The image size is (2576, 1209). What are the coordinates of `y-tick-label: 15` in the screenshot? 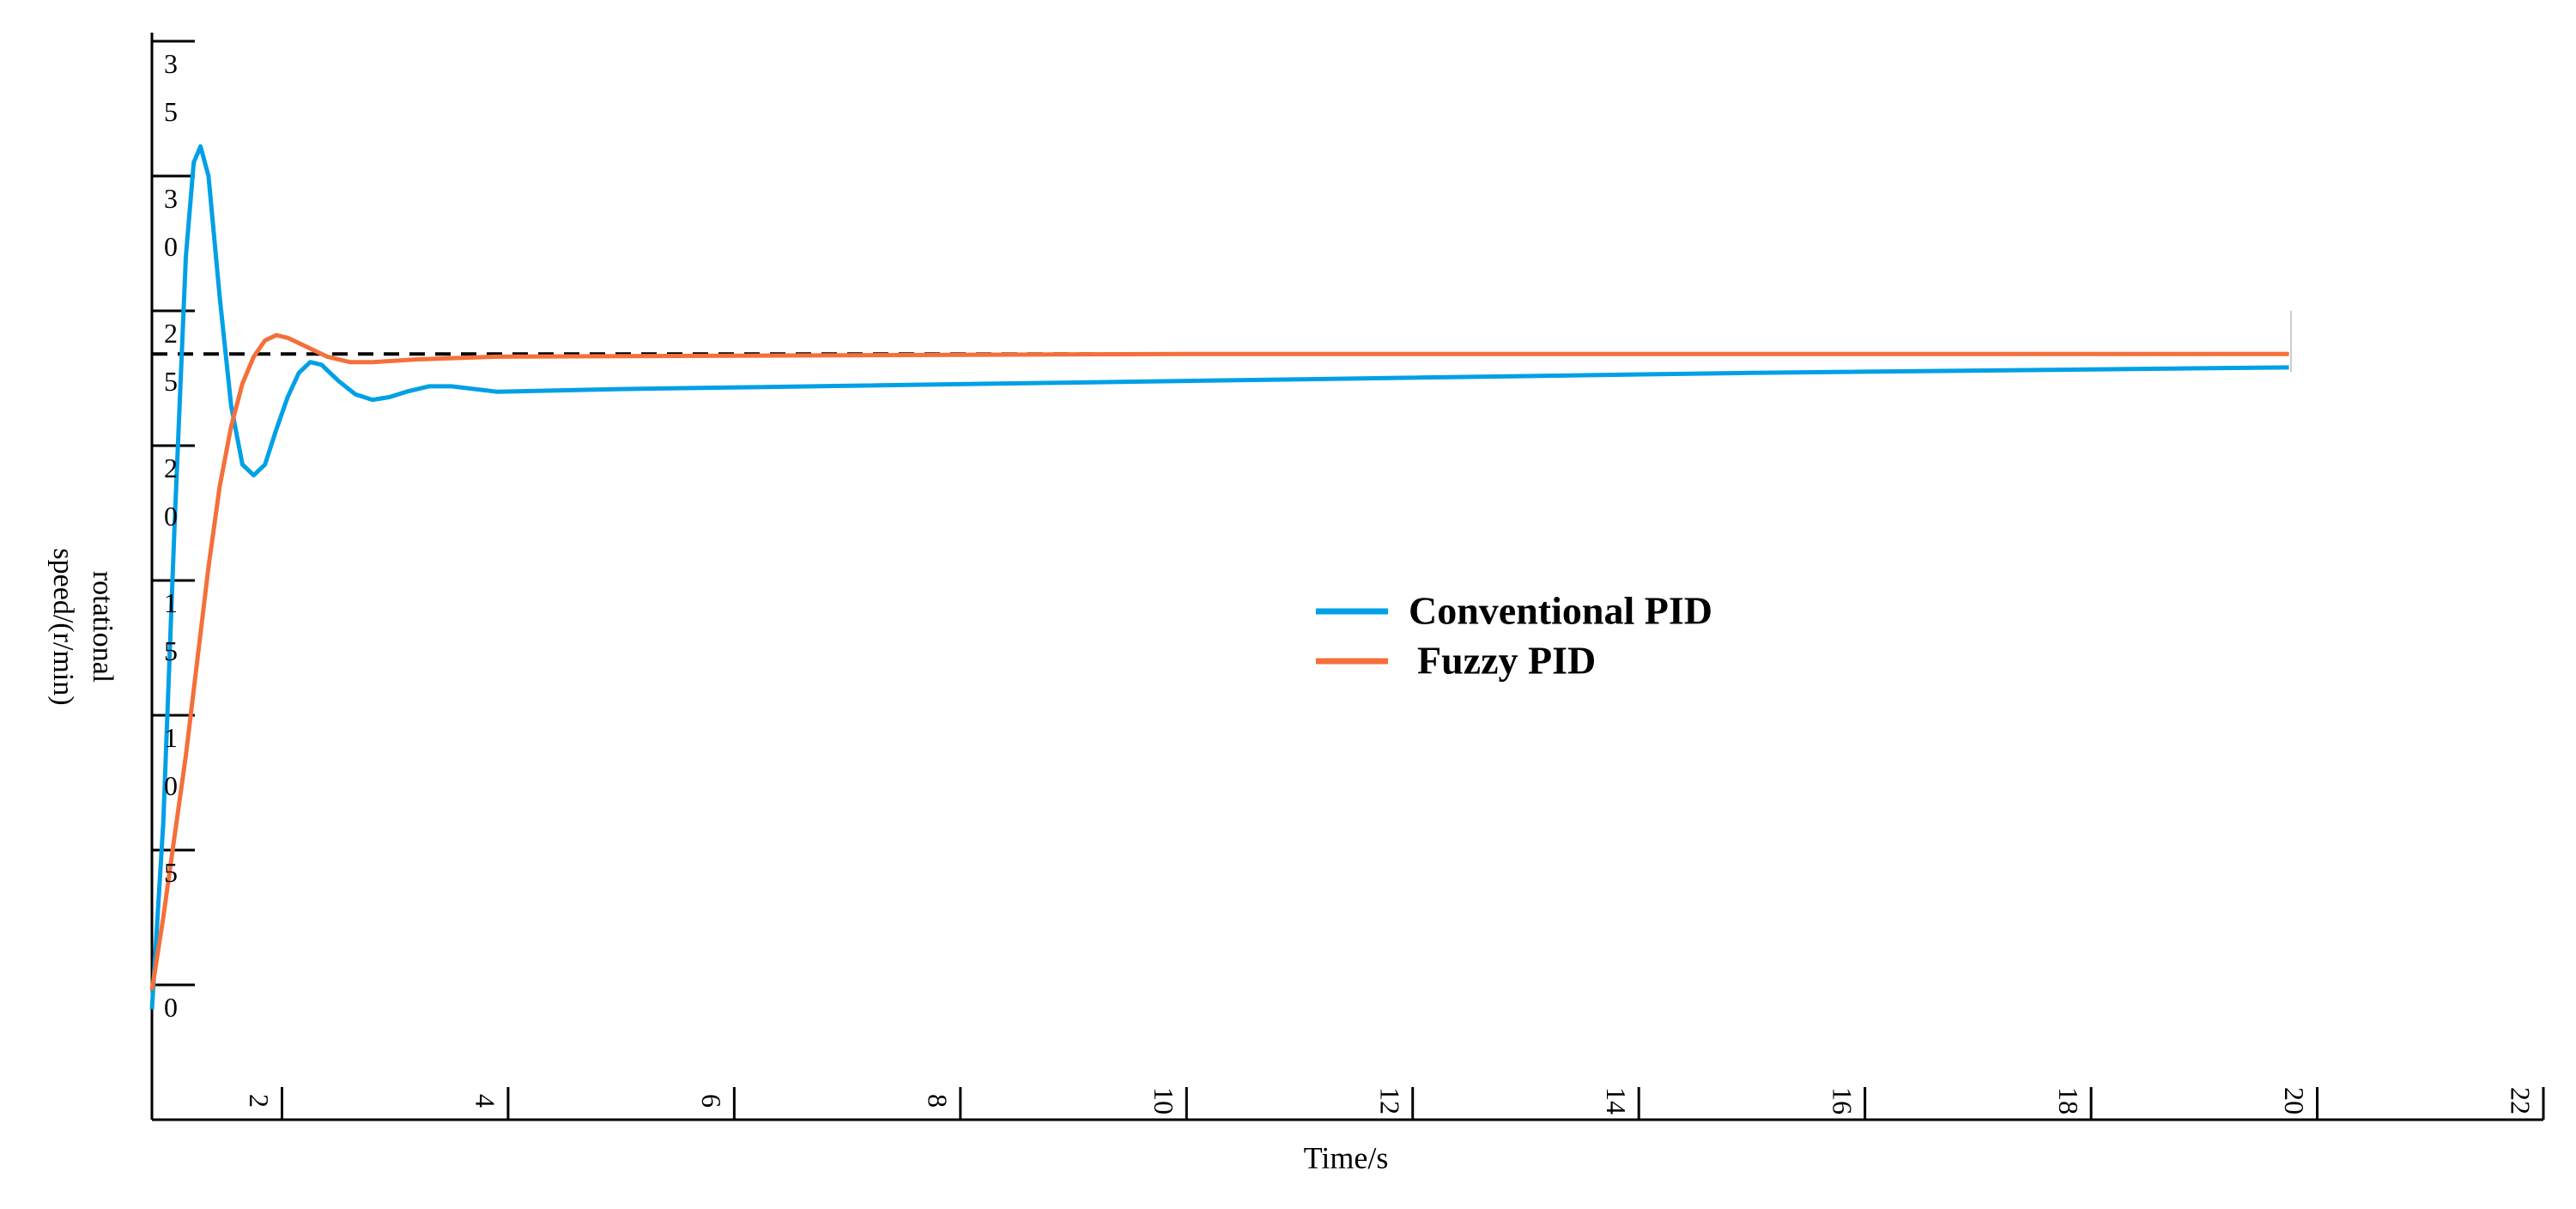 It's located at (170, 635).